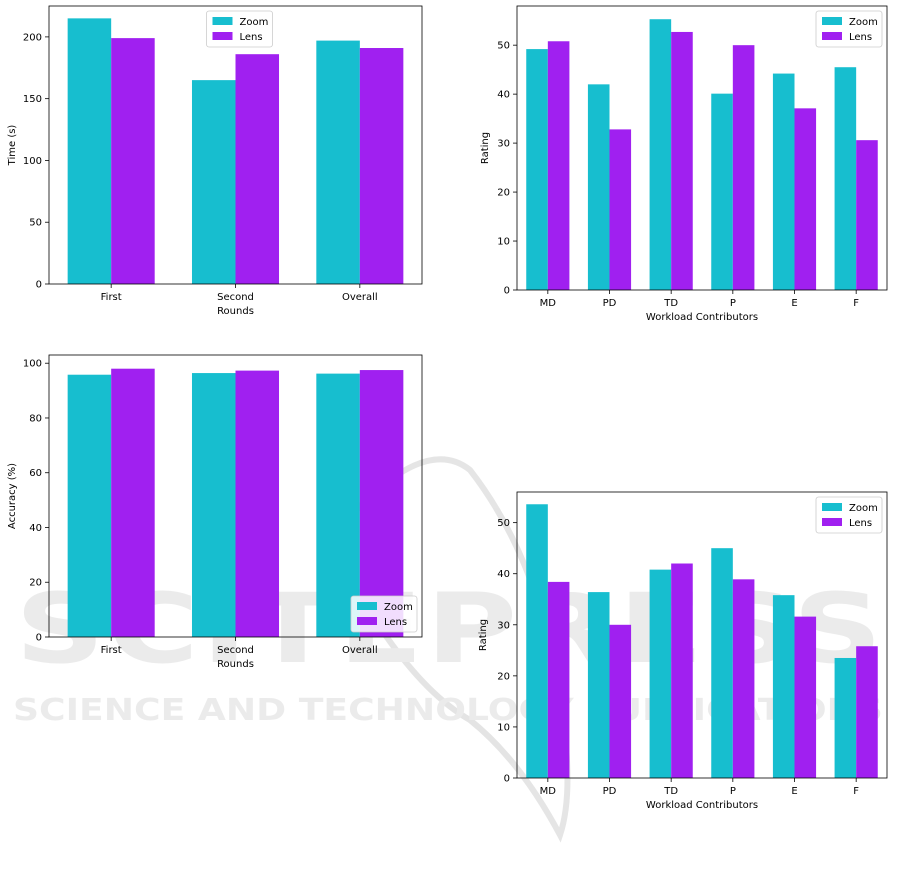 The image size is (901, 893). What do you see at coordinates (35, 418) in the screenshot?
I see `y-tick-label: 80` at bounding box center [35, 418].